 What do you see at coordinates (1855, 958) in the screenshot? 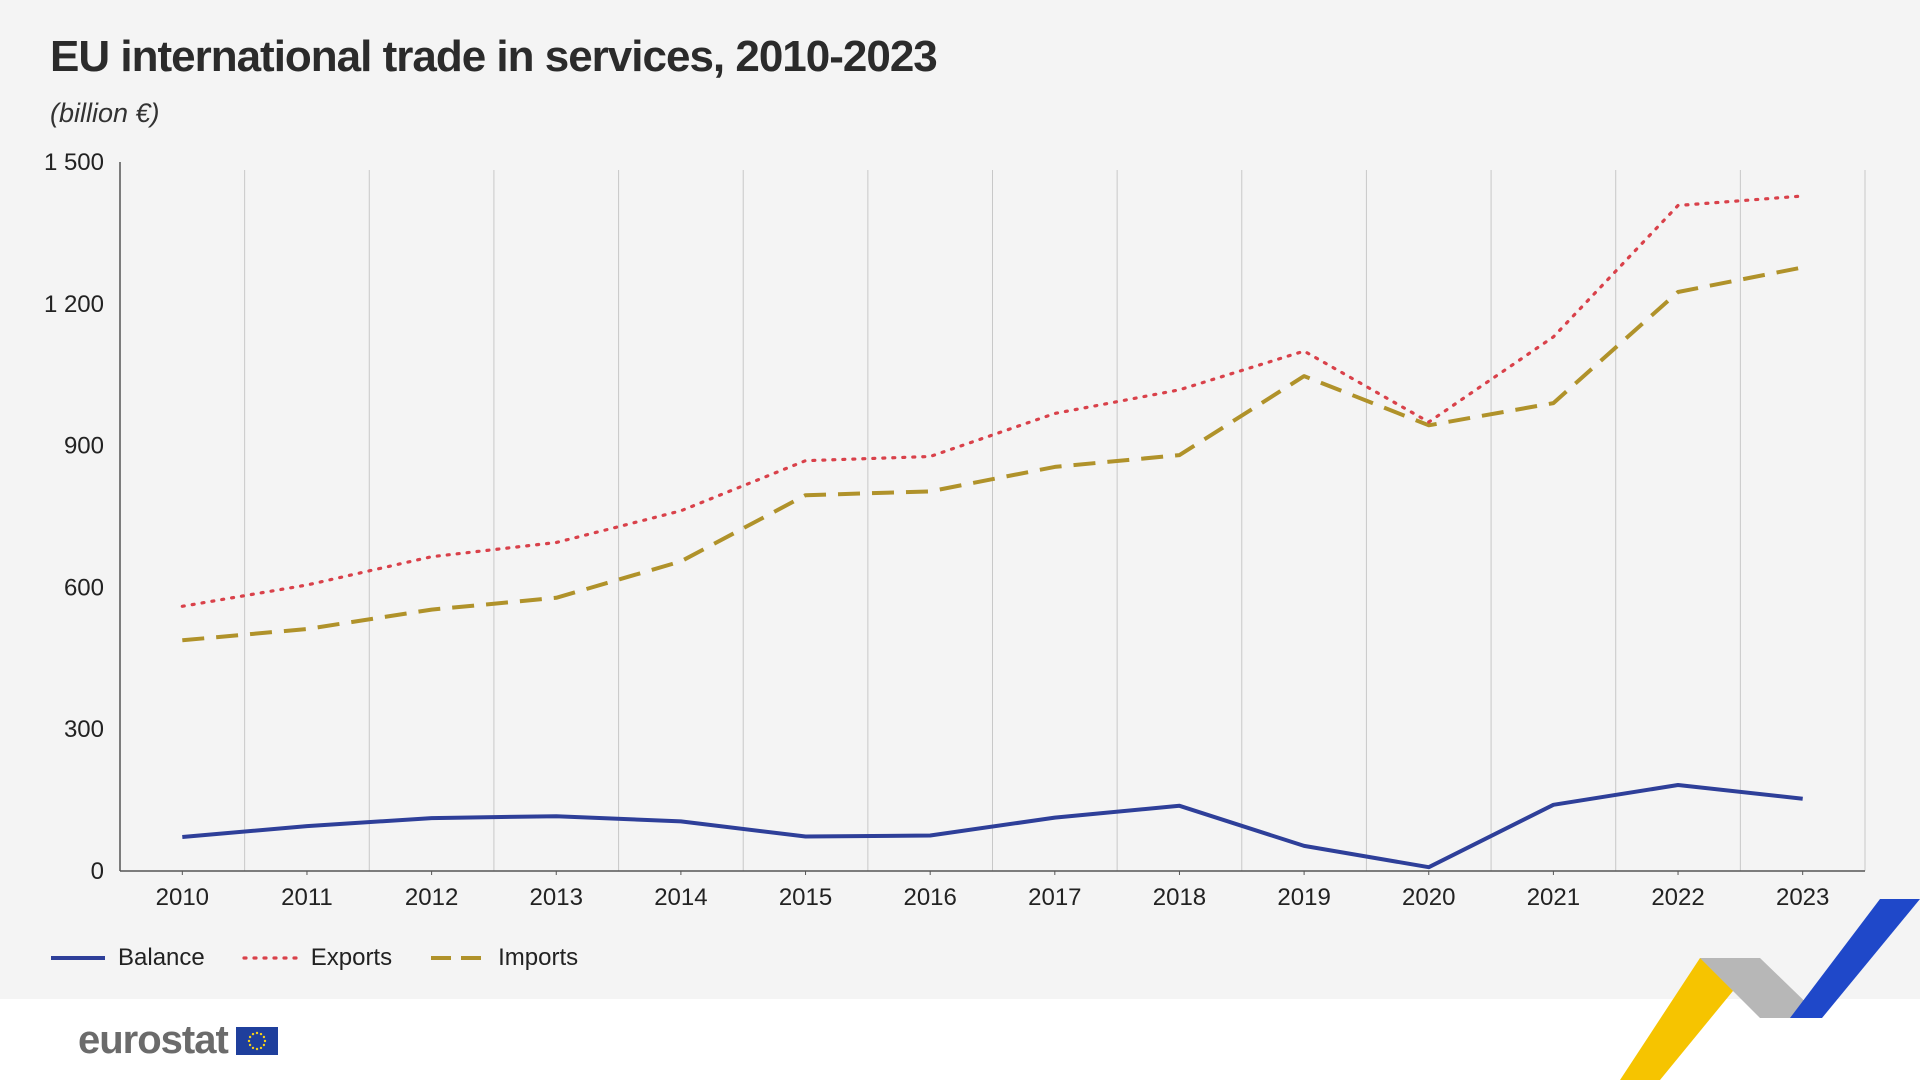
I see `ribbon-blue` at bounding box center [1855, 958].